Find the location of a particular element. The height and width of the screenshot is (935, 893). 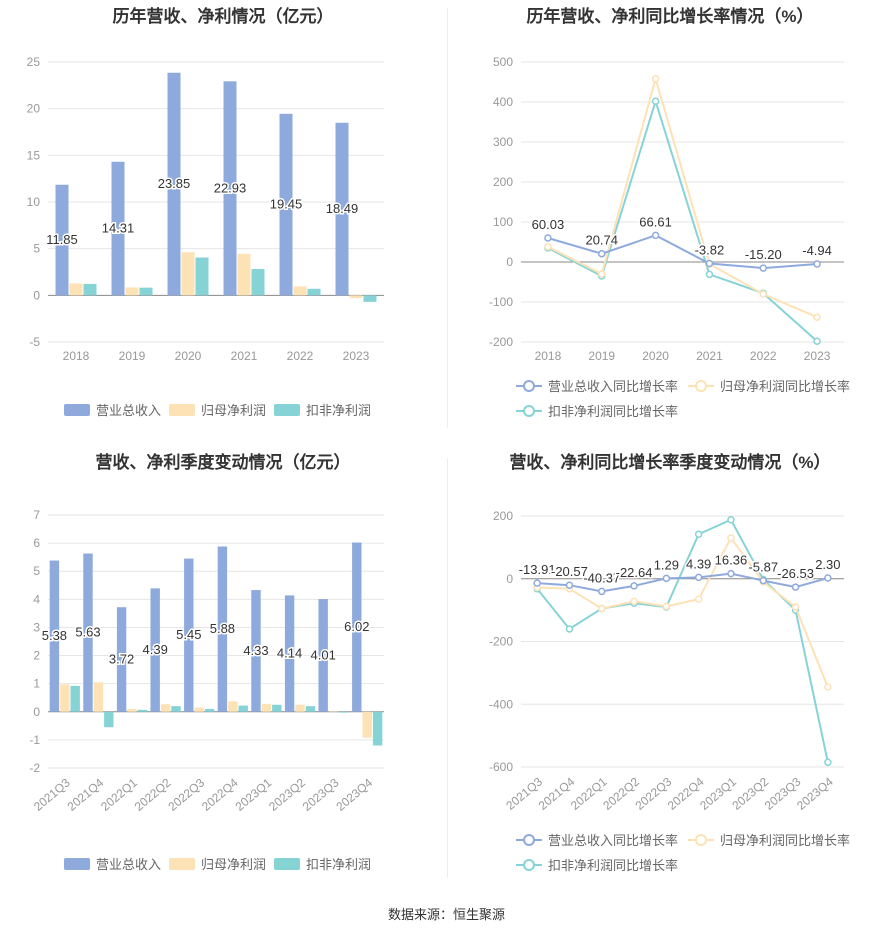

legend-label: 营业总收入 is located at coordinates (128, 410).